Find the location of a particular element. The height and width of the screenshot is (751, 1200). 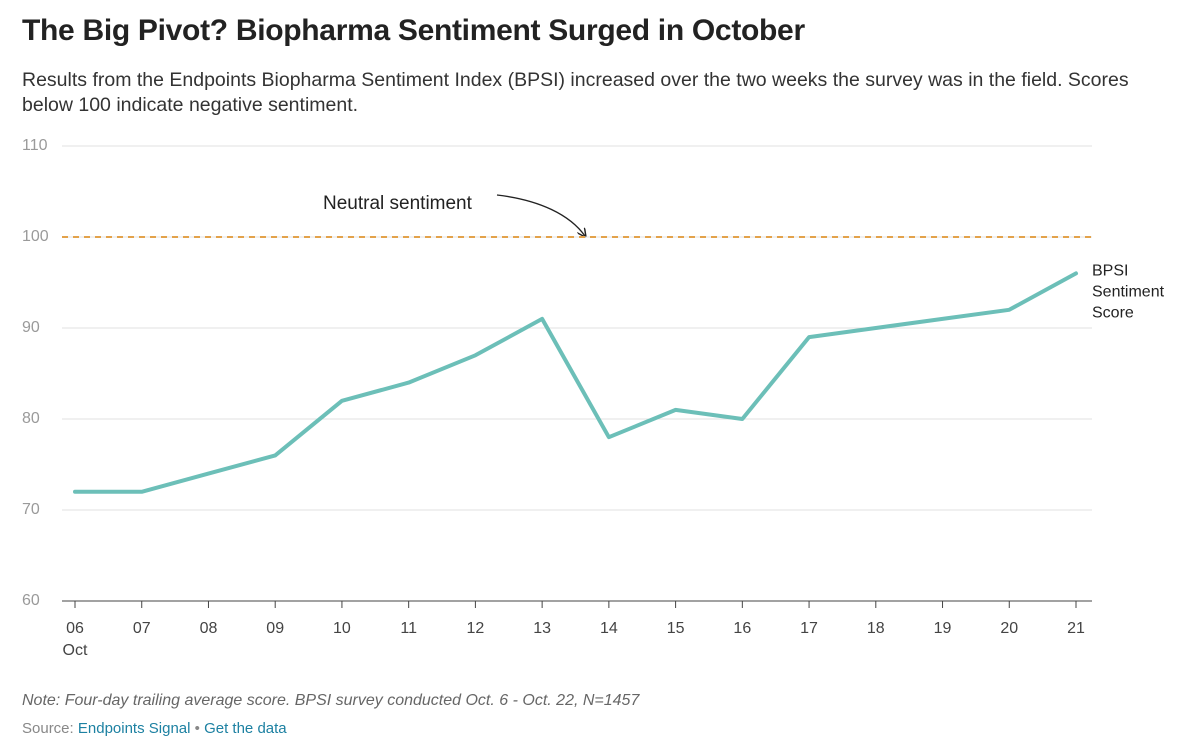

y-tick-label: 110 is located at coordinates (35, 145).